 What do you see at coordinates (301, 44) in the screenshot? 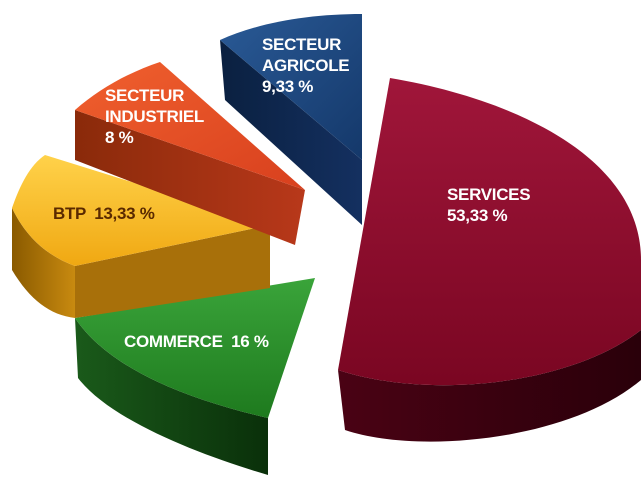
I see `label-agricole-line1: SECTEUR` at bounding box center [301, 44].